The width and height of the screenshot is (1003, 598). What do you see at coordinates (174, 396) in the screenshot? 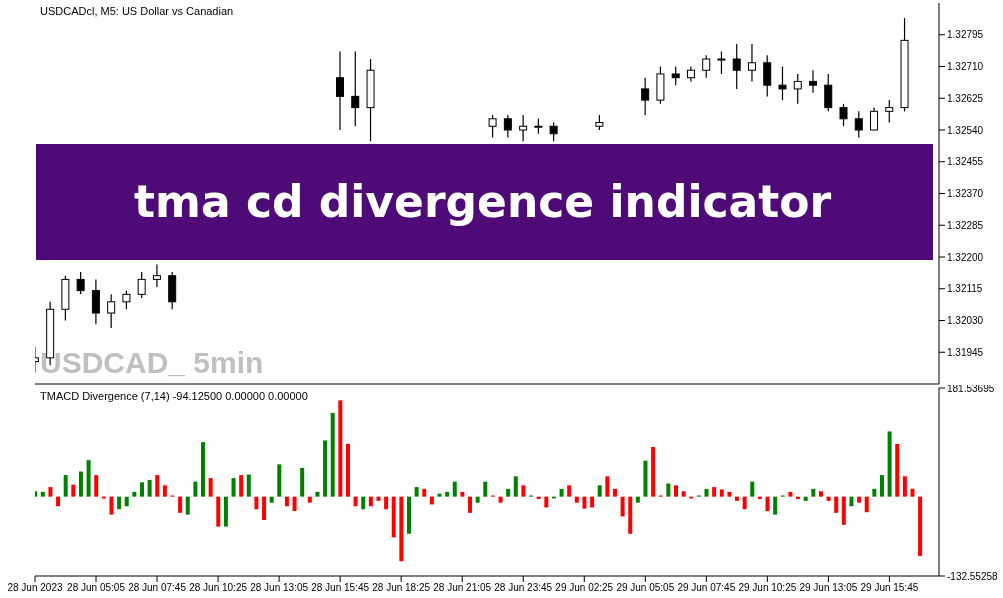
I see `chart-title: TMACD Divergence (7,14) -94.12500 0.00000 0.00000` at bounding box center [174, 396].